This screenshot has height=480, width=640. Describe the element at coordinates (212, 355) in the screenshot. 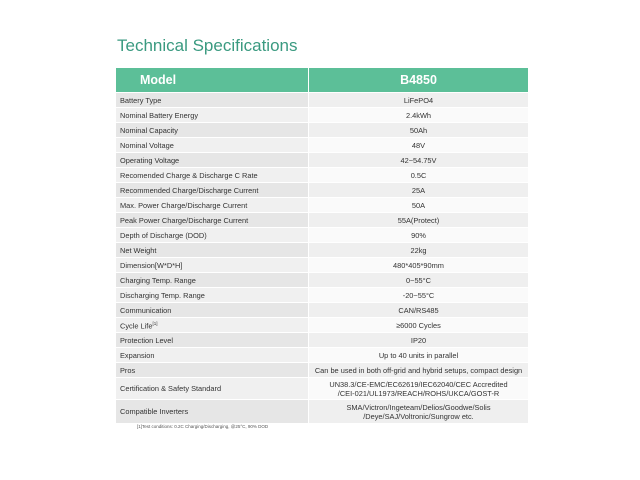

I see `spec-label: Expansion` at that location.